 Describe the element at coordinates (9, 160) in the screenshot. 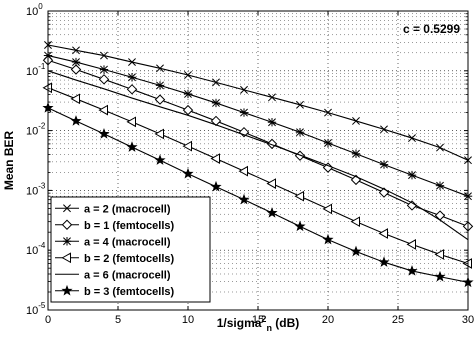

I see `y-axis-title: Mean BER` at that location.